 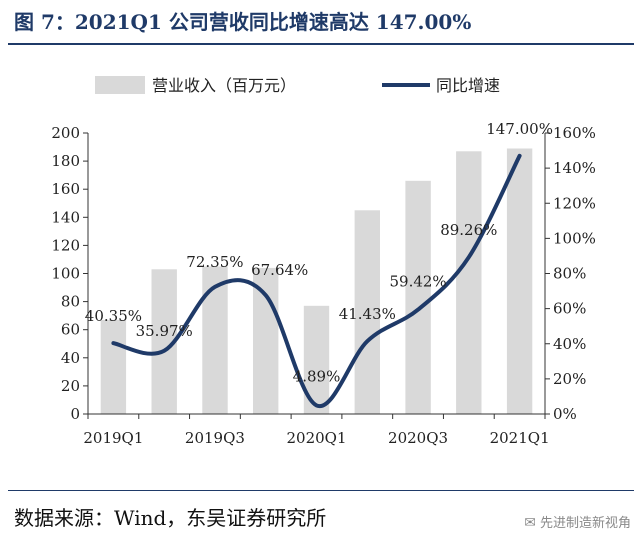 What do you see at coordinates (569, 379) in the screenshot?
I see `y-right-tick-label: 20%` at bounding box center [569, 379].